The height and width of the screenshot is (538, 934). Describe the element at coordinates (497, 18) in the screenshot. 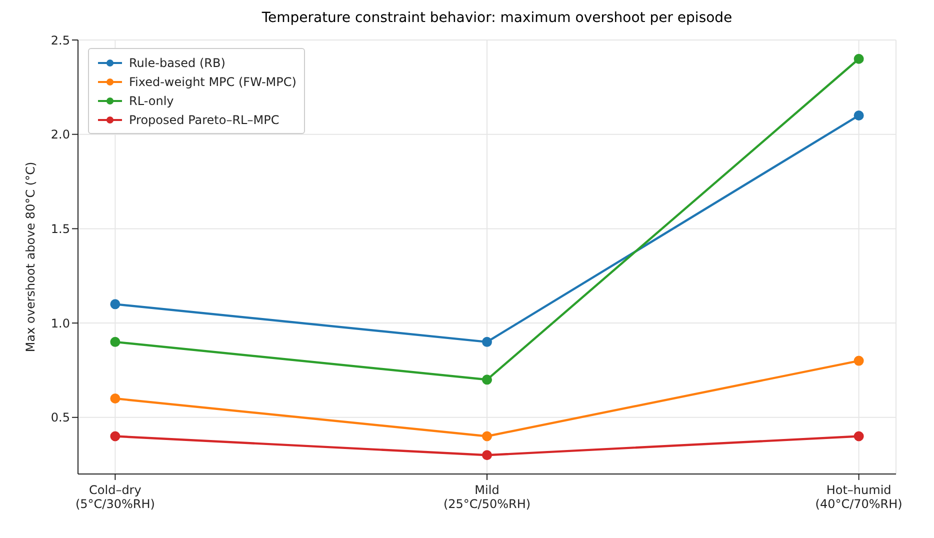

I see `chart-title: Temperature constraint behavior: maximum overshoot per episode` at that location.